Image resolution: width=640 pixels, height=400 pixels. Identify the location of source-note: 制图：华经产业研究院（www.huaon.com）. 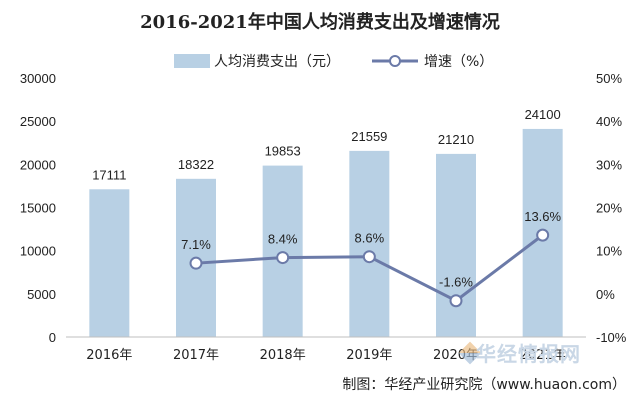
(484, 385).